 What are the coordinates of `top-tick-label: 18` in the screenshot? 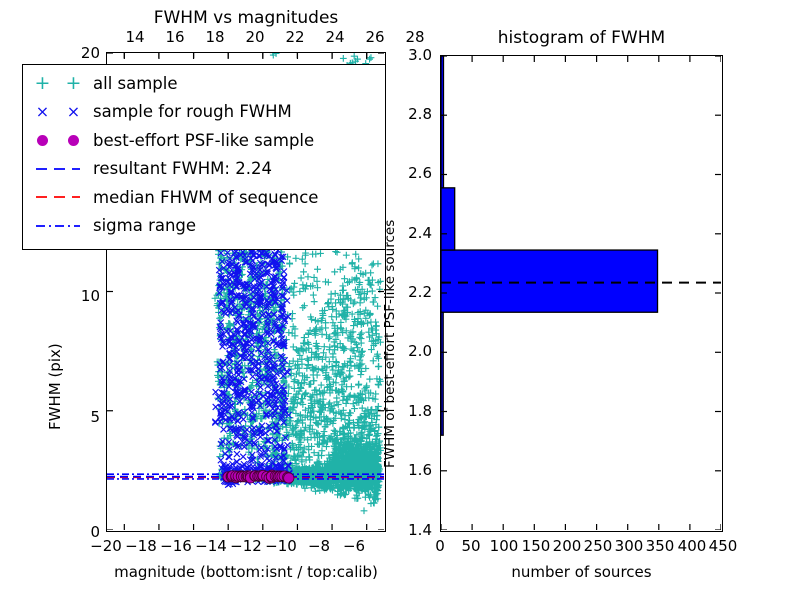 It's located at (215, 37).